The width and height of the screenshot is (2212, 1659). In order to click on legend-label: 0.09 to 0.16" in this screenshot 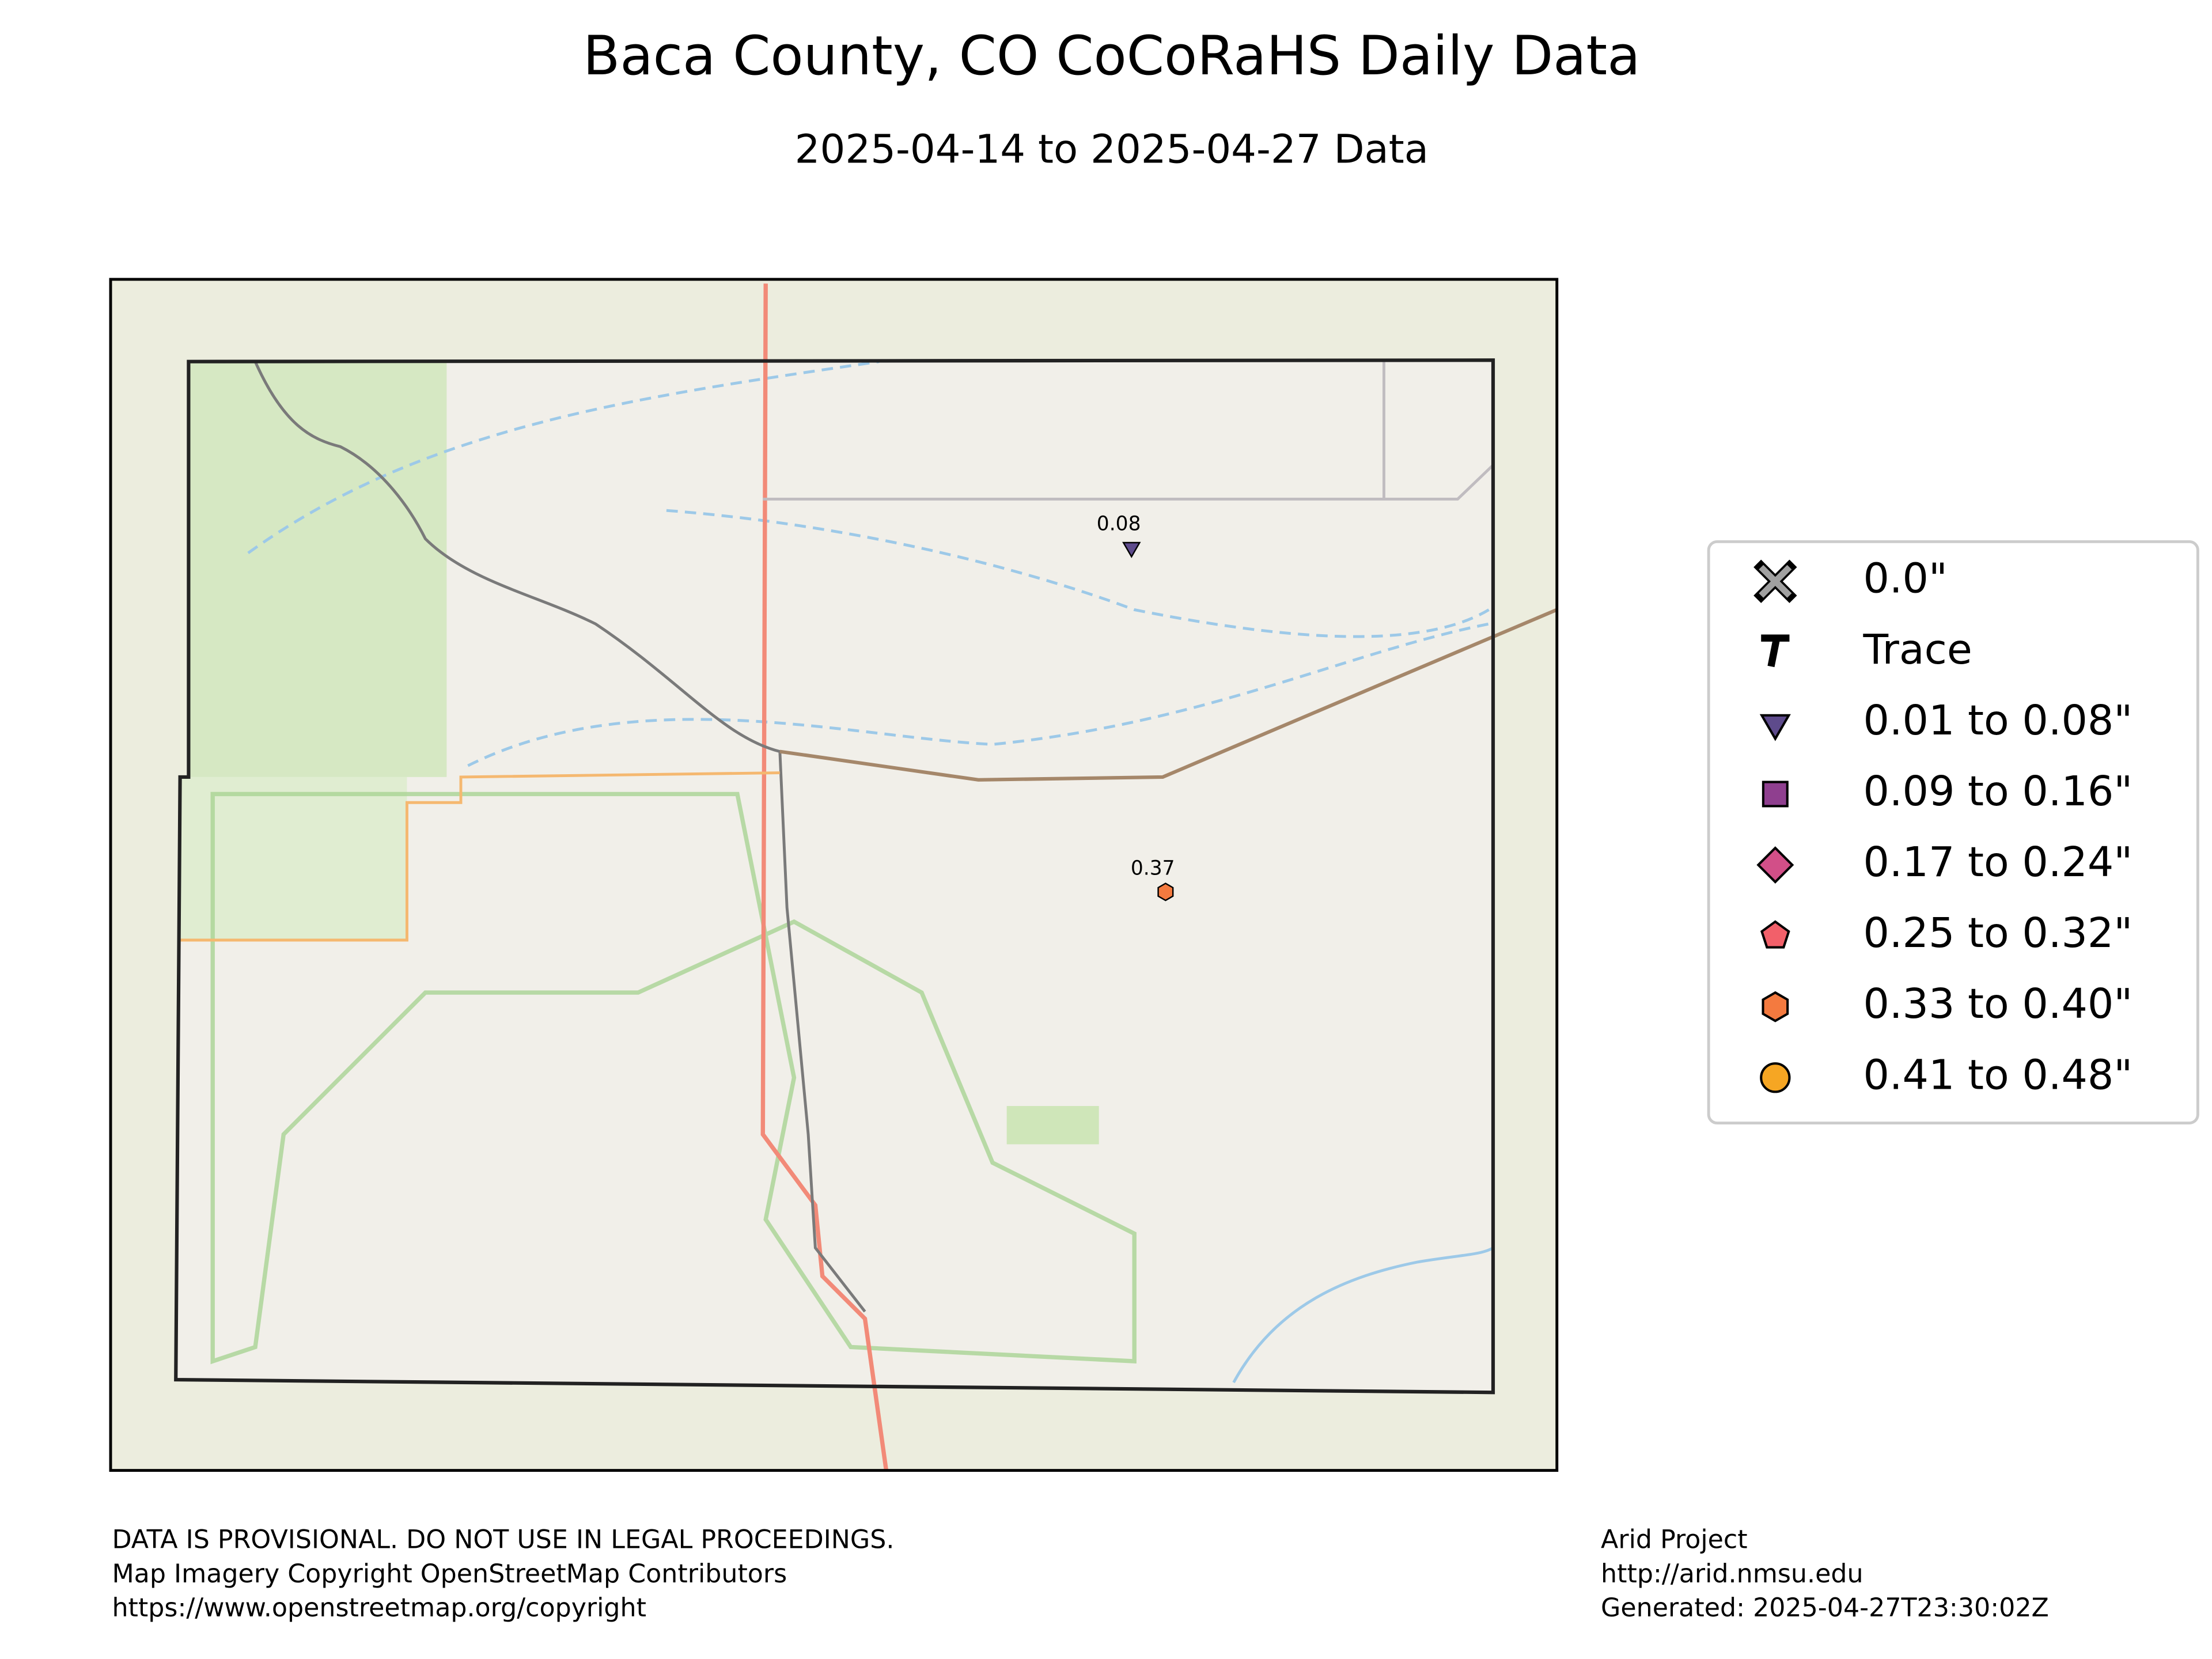, I will do `click(1998, 791)`.